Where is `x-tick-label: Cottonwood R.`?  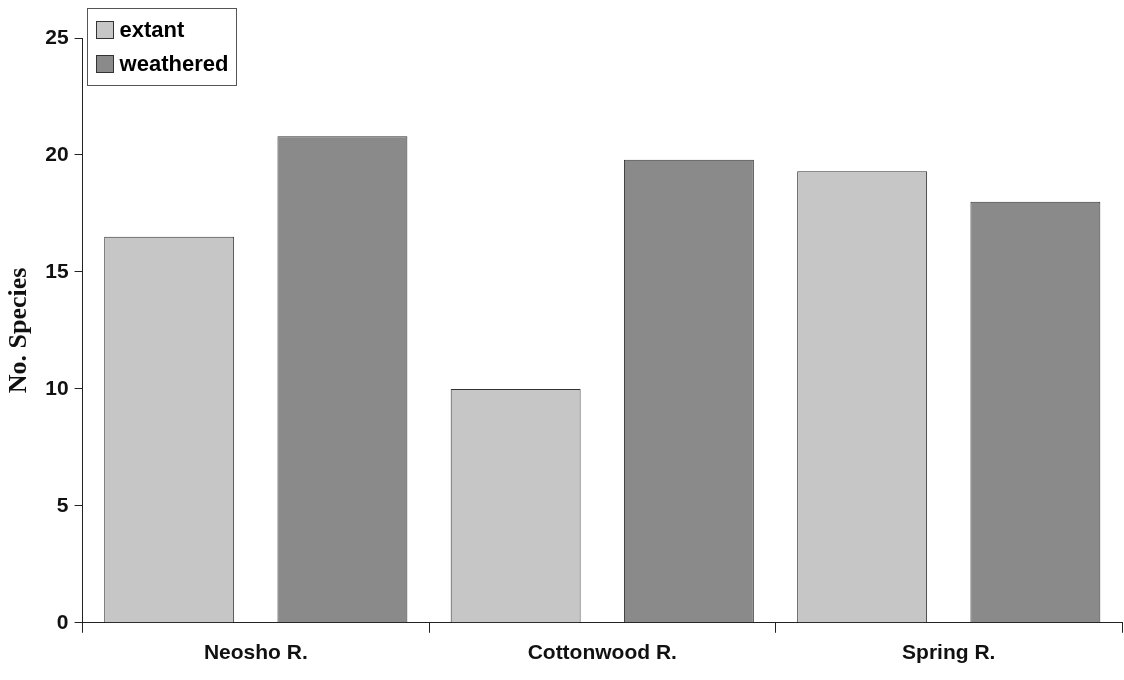
x-tick-label: Cottonwood R. is located at coordinates (602, 652).